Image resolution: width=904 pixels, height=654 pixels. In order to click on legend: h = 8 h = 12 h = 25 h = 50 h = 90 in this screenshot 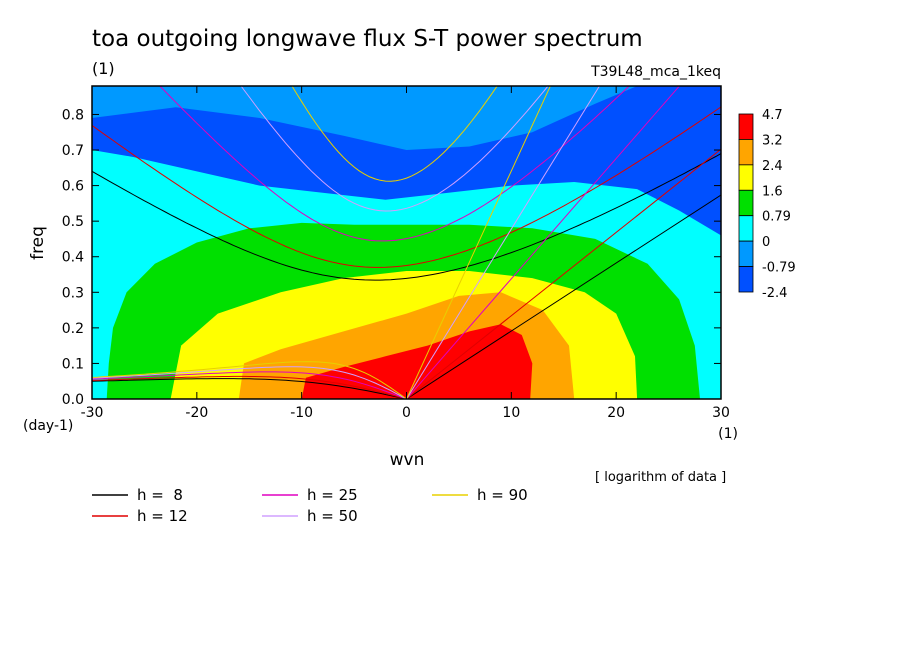, I will do `click(310, 505)`.